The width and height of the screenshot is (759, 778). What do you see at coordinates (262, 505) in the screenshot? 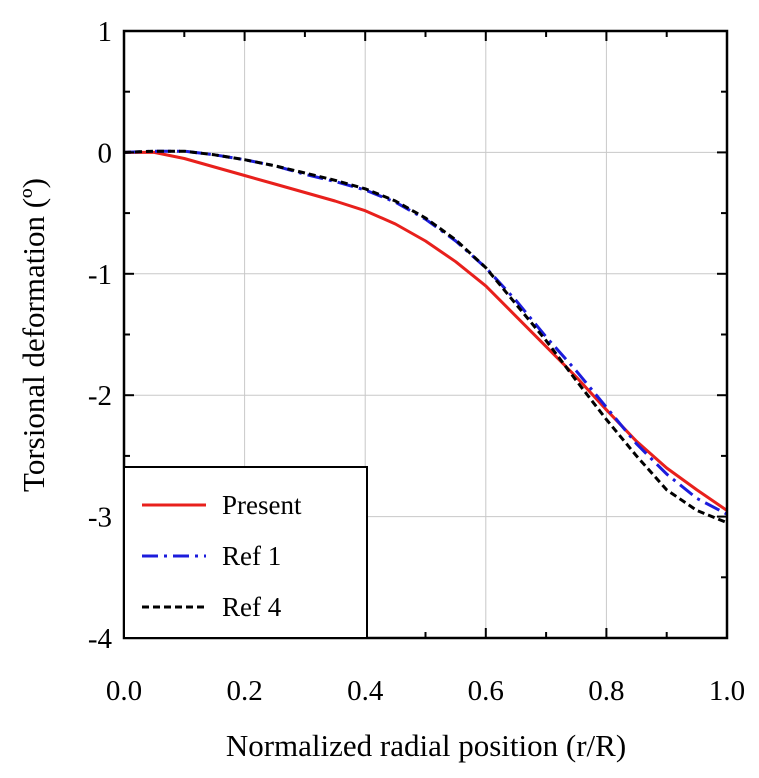
I see `legend-label: Present` at bounding box center [262, 505].